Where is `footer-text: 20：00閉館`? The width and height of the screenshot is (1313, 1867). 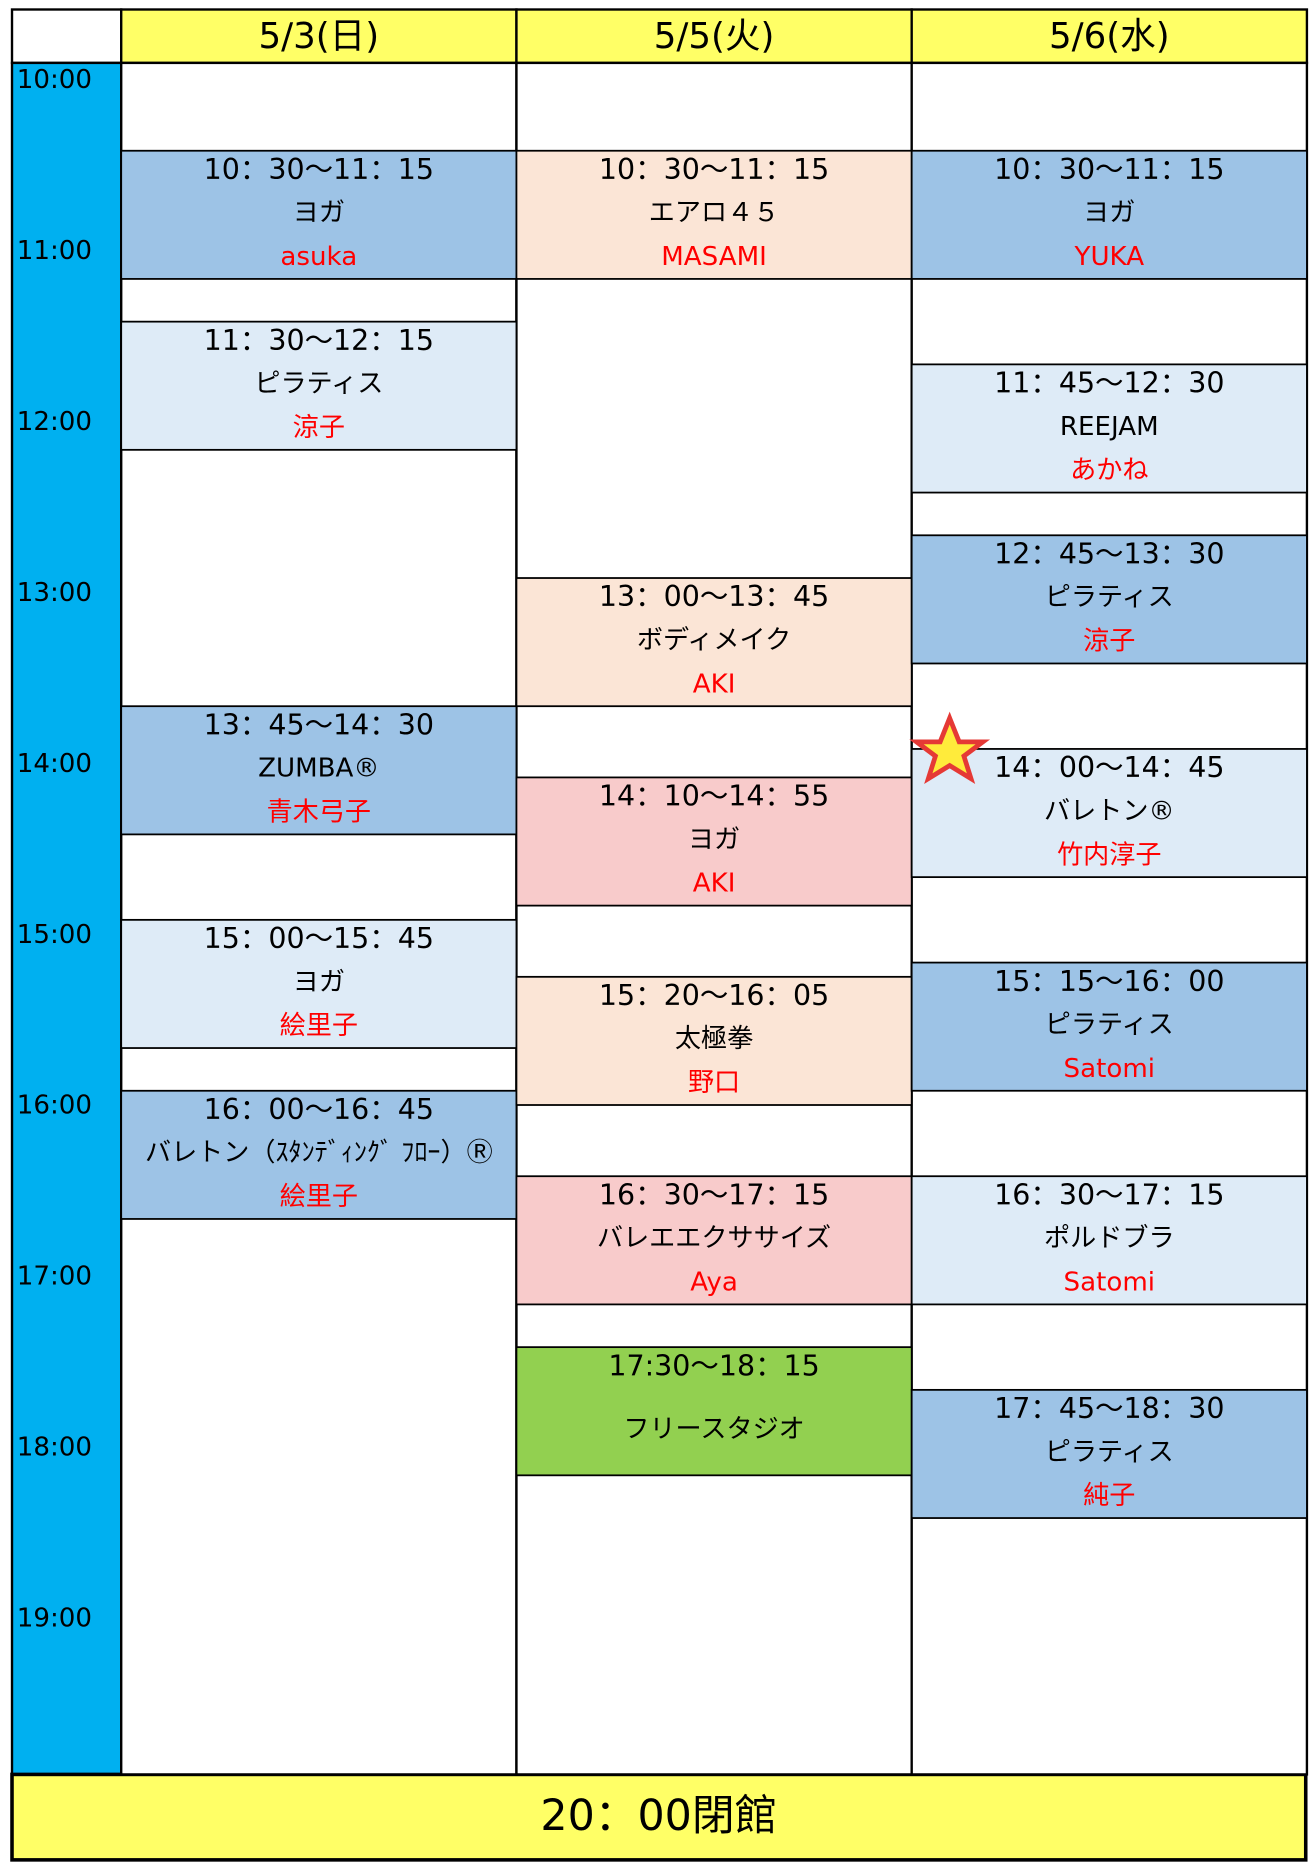 footer-text: 20：00閉館 is located at coordinates (658, 1816).